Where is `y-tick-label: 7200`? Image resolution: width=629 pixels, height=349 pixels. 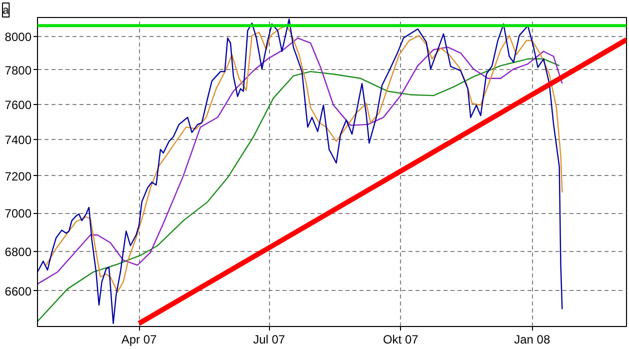
y-tick-label: 7200 is located at coordinates (18, 176).